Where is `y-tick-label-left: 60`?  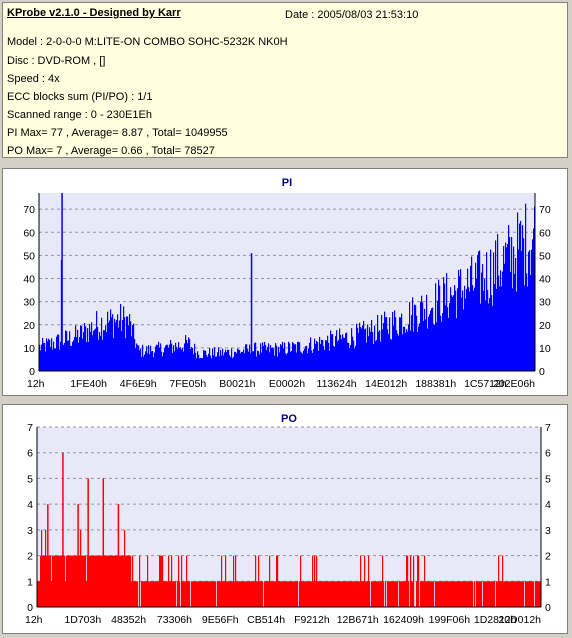 y-tick-label-left: 60 is located at coordinates (29, 233).